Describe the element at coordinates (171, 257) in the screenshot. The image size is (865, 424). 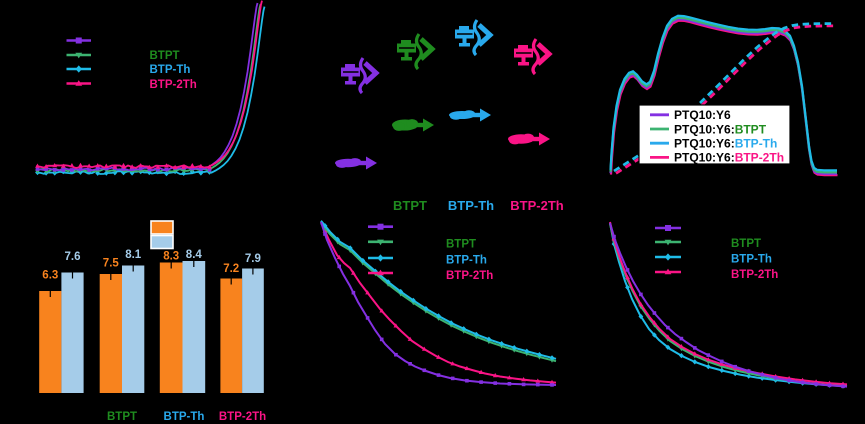
I see `svg-text: 8.3` at that location.